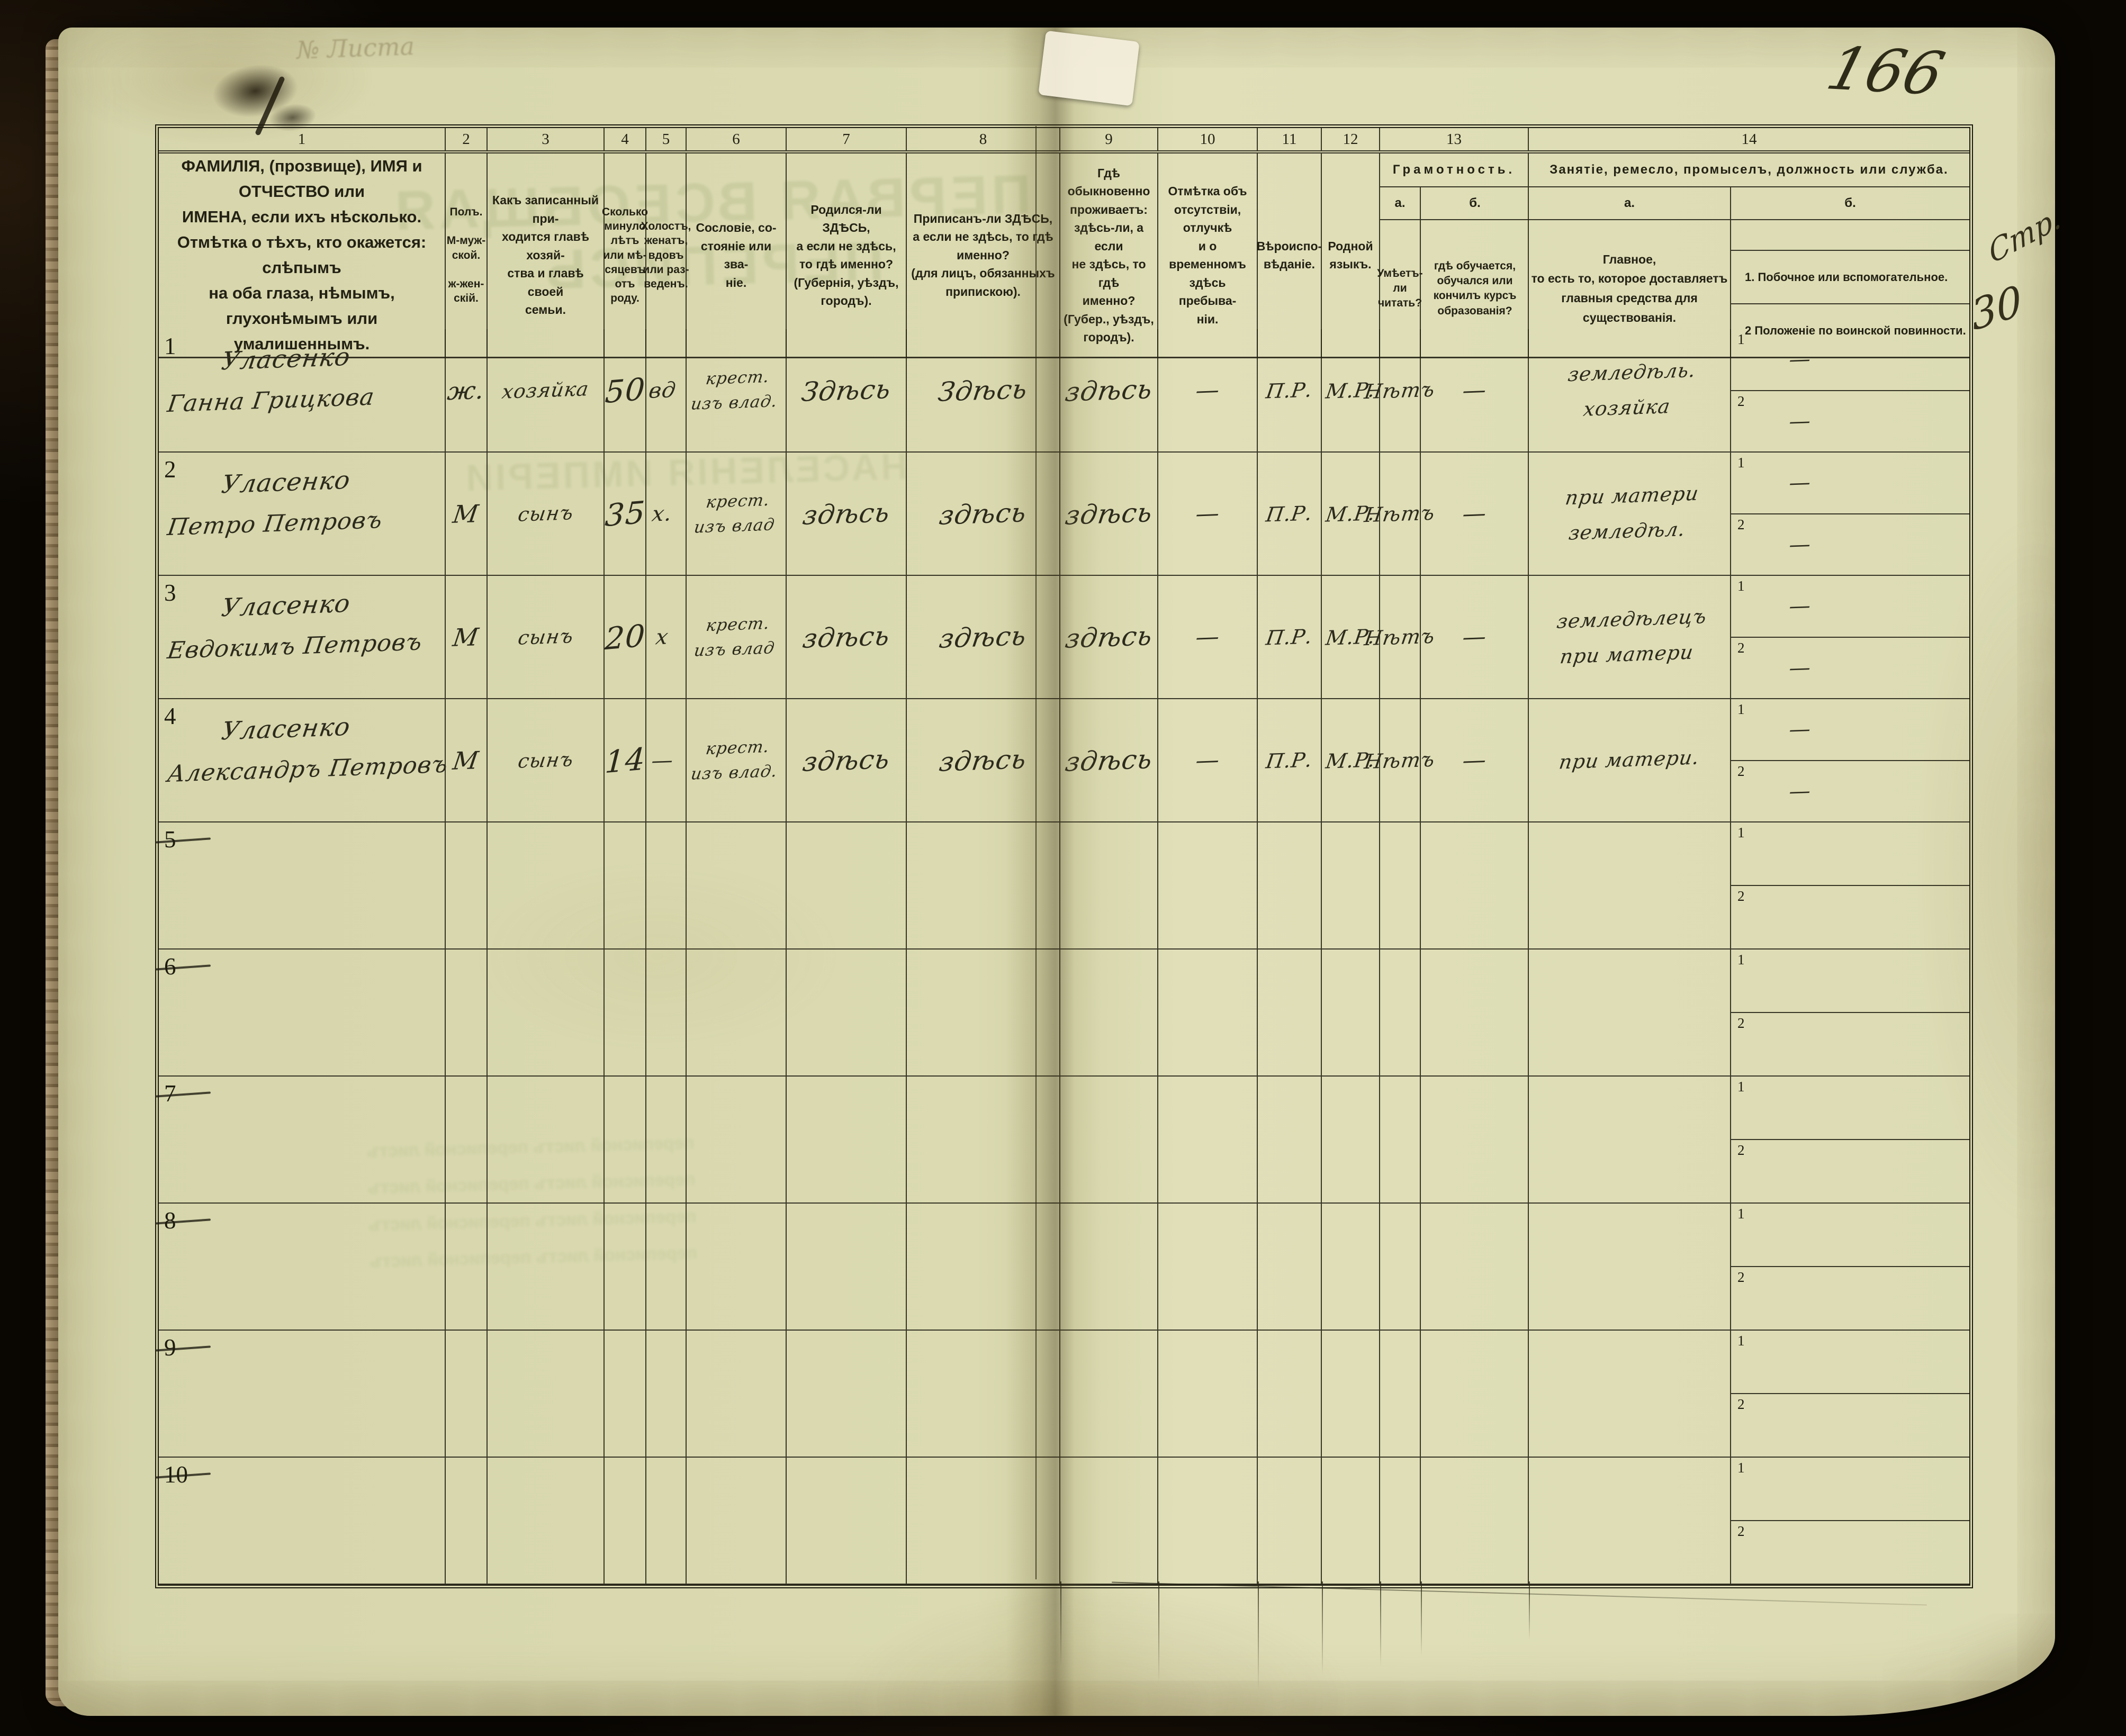 Image resolution: width=2126 pixels, height=1736 pixels. Describe the element at coordinates (666, 256) in the screenshot. I see `header-marital: Холостъ, женатъ, вдовъ или раз- веденъ.` at that location.